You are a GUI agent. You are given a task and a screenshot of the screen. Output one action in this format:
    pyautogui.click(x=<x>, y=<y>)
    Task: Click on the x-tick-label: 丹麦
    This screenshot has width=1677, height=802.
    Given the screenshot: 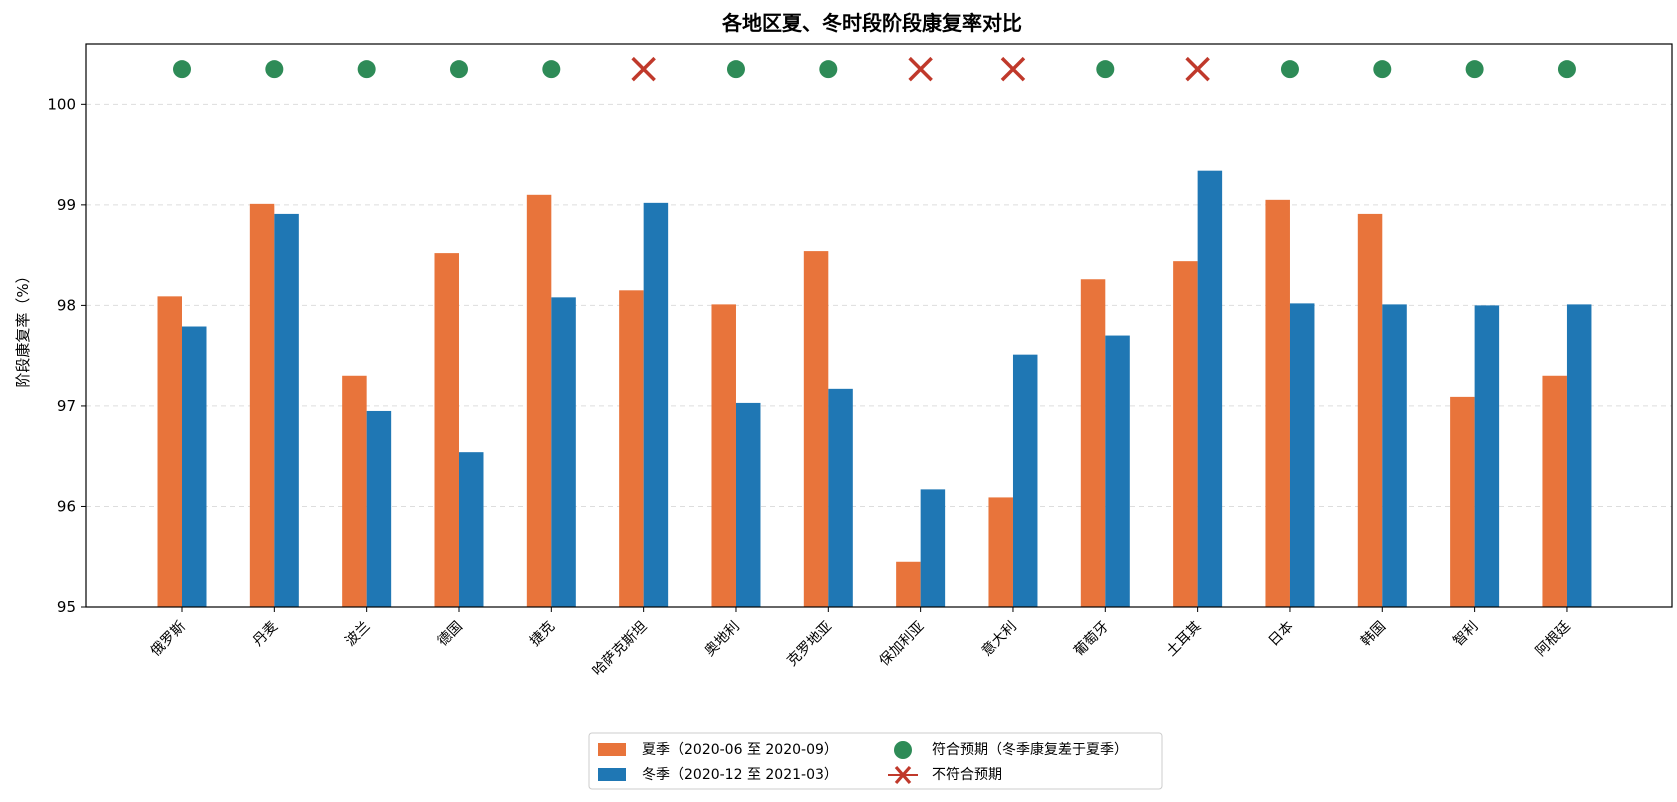 What is the action you would take?
    pyautogui.click(x=265, y=634)
    